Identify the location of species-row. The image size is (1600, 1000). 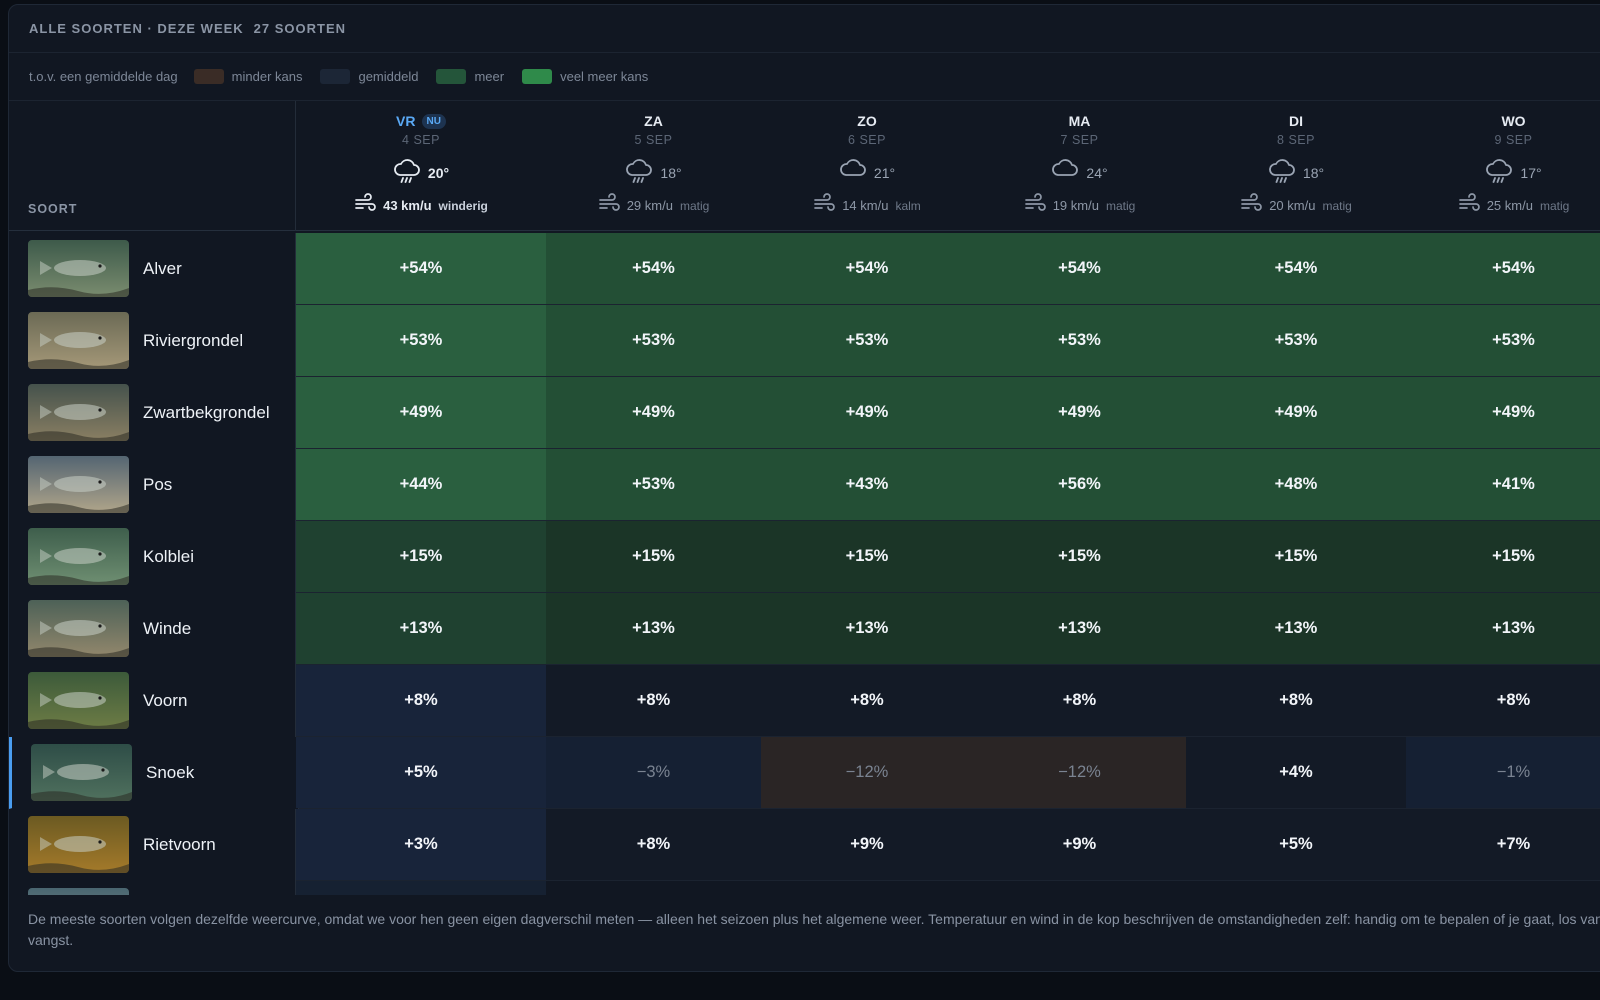
(804, 888).